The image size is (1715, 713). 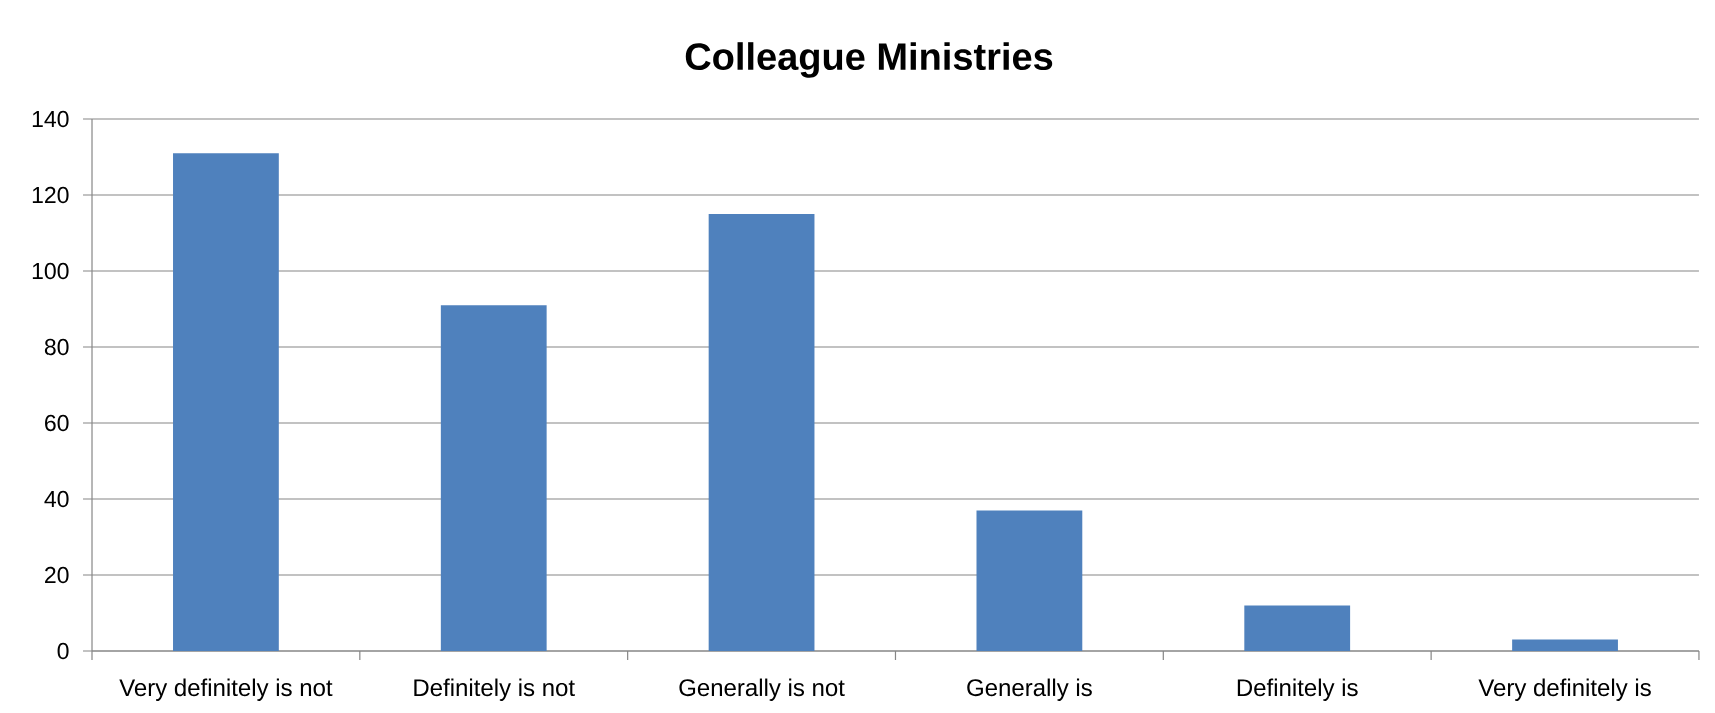 What do you see at coordinates (50, 271) in the screenshot?
I see `y-tick-label: 100` at bounding box center [50, 271].